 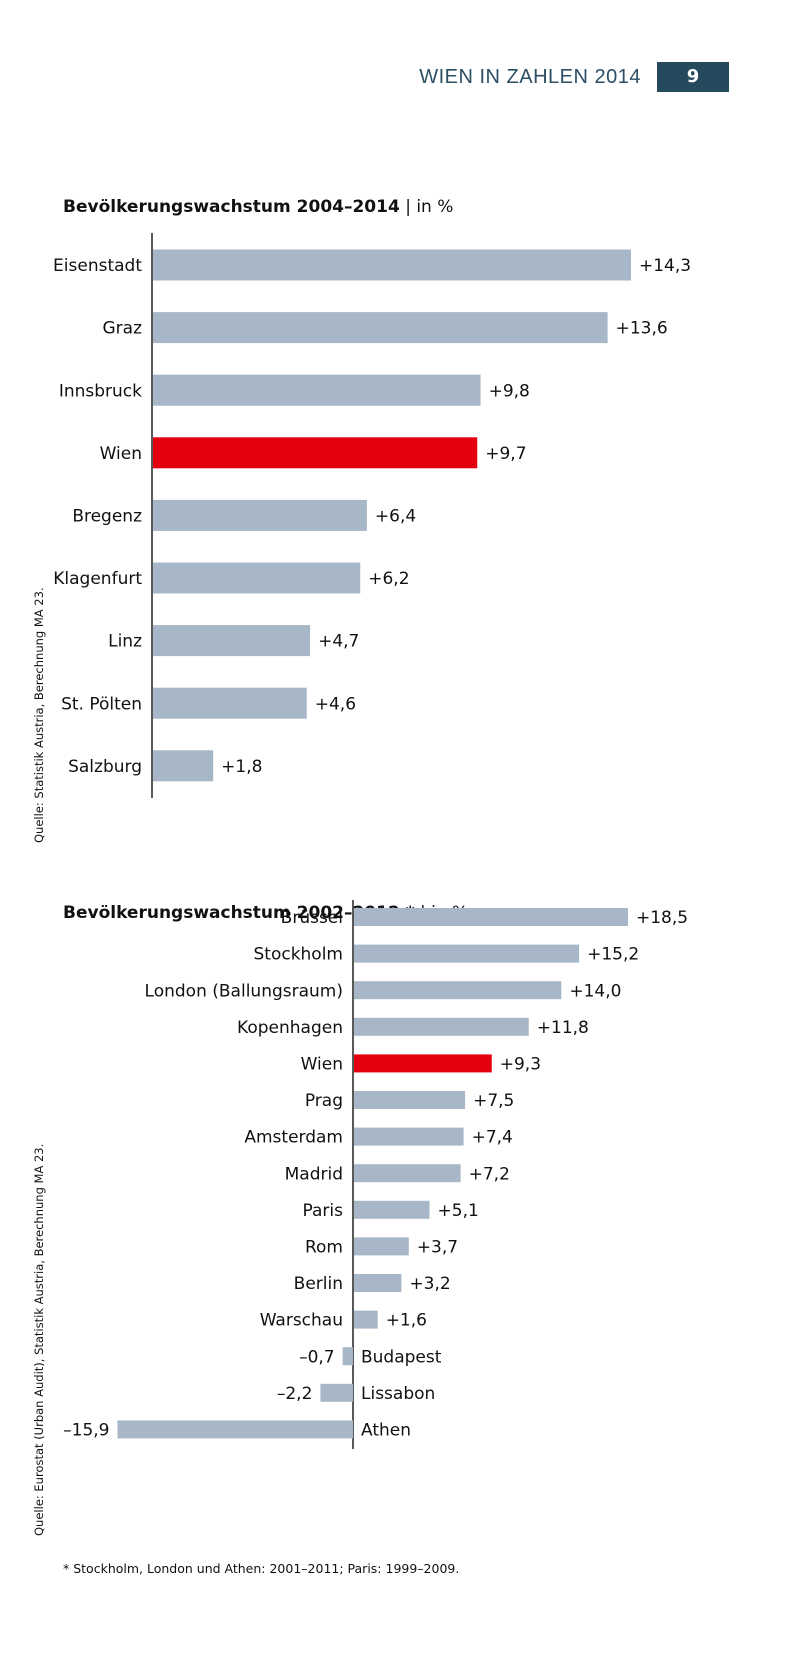 I want to click on page-number-badge: 9, so click(x=693, y=77).